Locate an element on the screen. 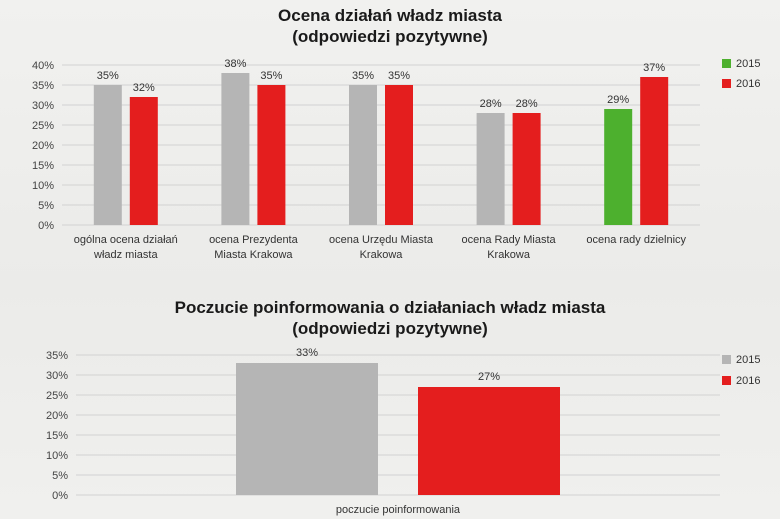  category-label: poczucie poinformowania is located at coordinates (398, 510).